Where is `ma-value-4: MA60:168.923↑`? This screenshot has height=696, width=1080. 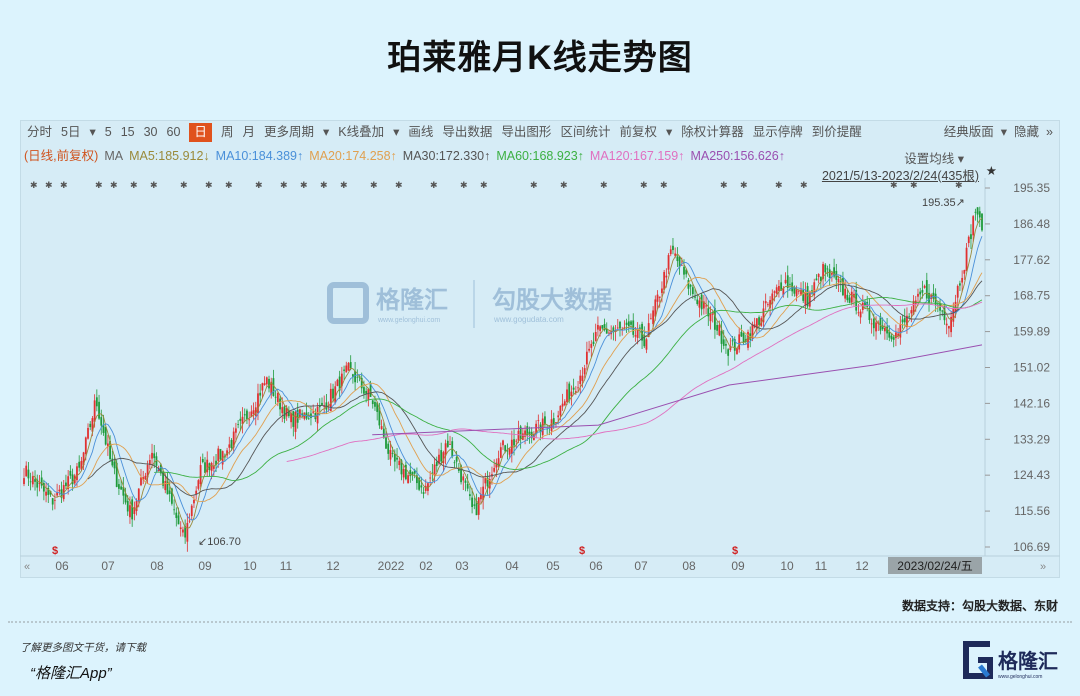 ma-value-4: MA60:168.923↑ is located at coordinates (540, 156).